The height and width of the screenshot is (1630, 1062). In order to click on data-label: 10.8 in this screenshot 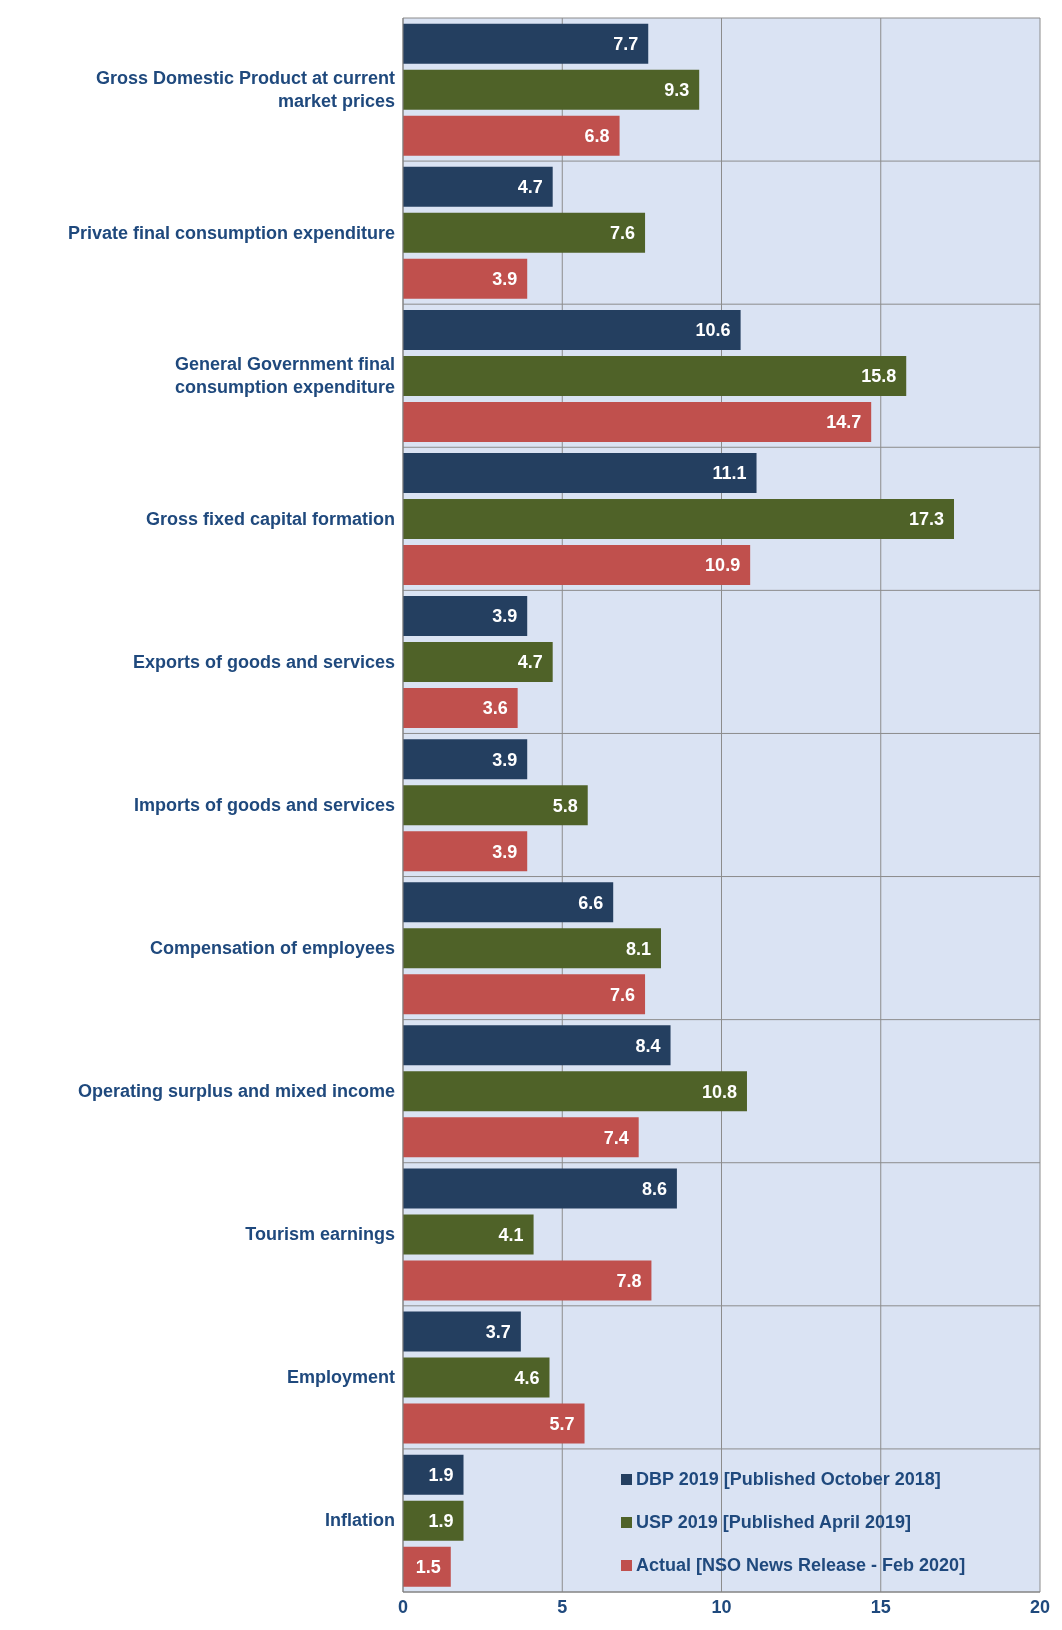, I will do `click(719, 1091)`.